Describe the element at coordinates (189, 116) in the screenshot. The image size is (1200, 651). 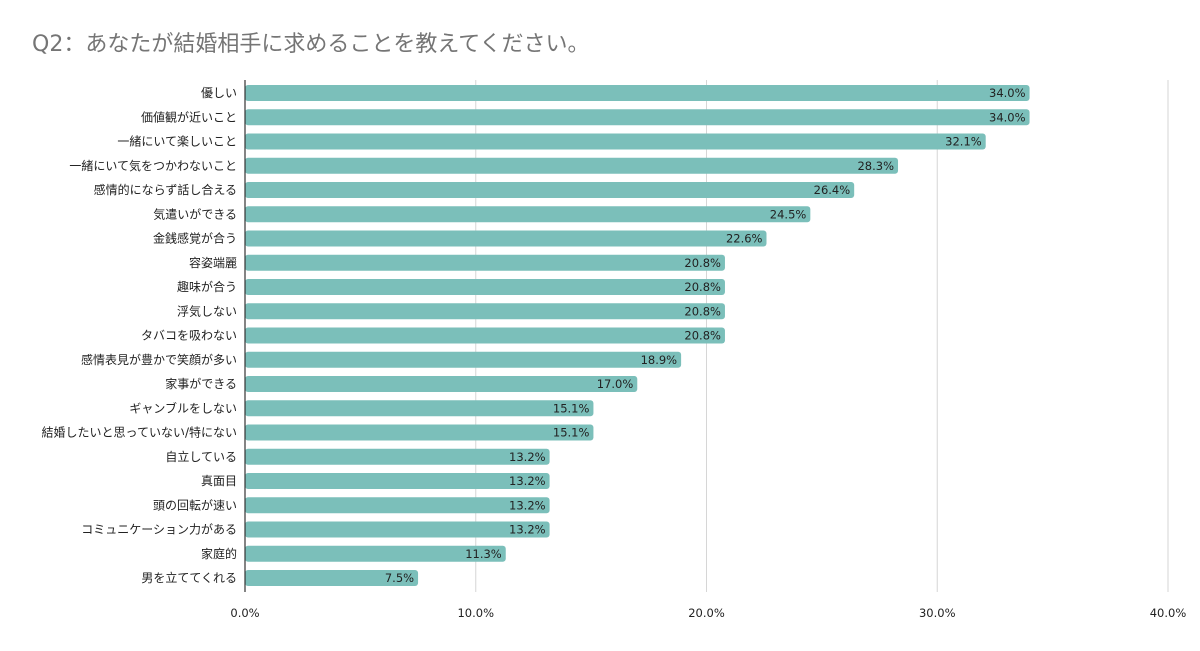
I see `category-label: 価値観が近いこと` at that location.